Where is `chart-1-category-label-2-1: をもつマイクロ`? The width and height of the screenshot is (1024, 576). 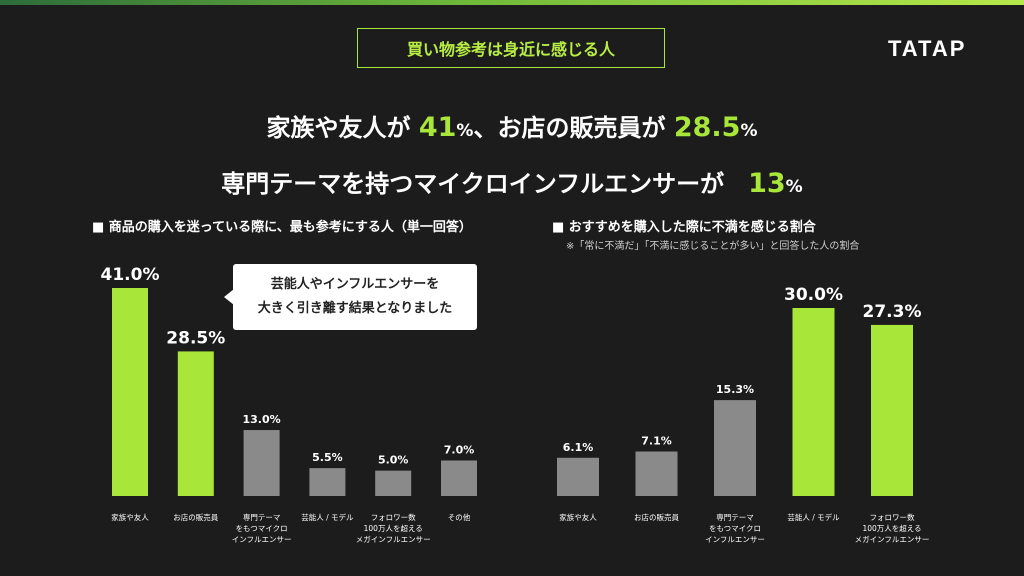 chart-1-category-label-2-1: をもつマイクロ is located at coordinates (735, 528).